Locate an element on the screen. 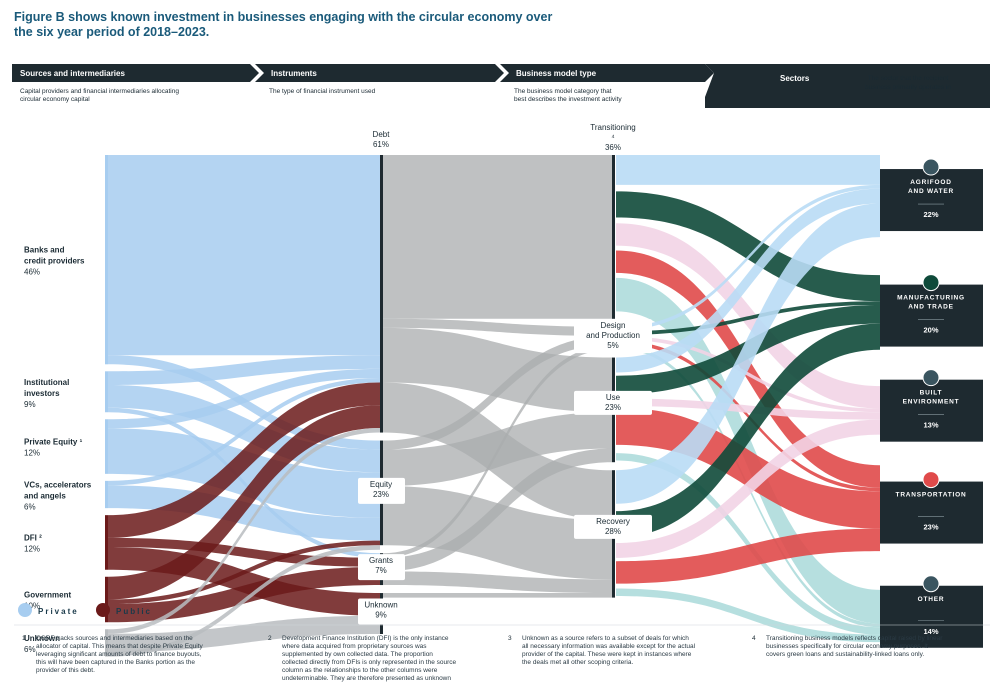 The width and height of the screenshot is (1000, 686). flow-design-and-production-to-transportation is located at coordinates (748, 416).